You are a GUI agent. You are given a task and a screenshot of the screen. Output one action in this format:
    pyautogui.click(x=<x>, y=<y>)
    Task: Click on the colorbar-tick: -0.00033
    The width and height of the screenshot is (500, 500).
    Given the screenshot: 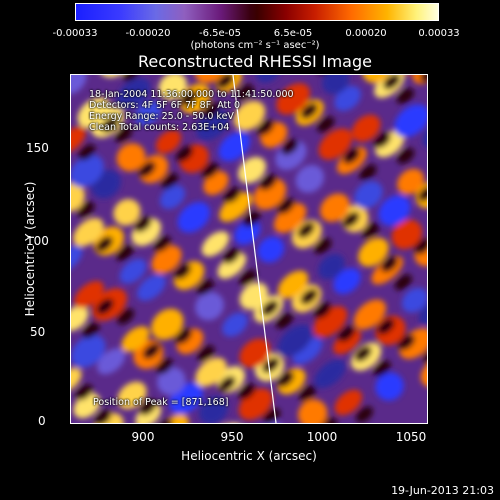 What is the action you would take?
    pyautogui.click(x=75, y=33)
    